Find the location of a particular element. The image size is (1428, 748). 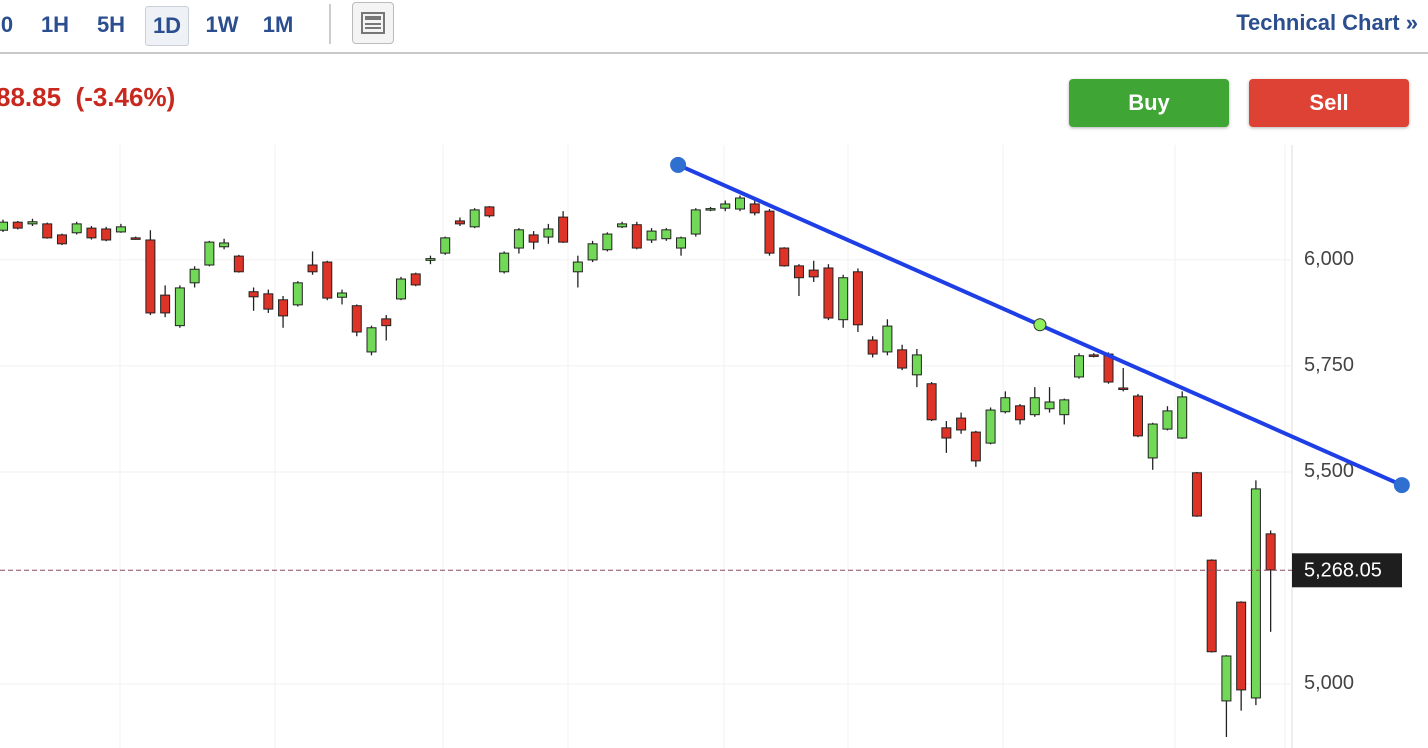

timeframe: 1W is located at coordinates (222, 24).